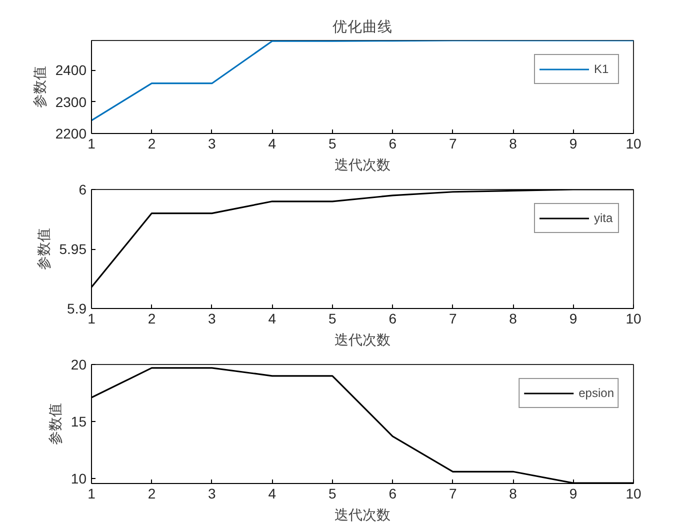  I want to click on legend-label: epsion, so click(596, 393).